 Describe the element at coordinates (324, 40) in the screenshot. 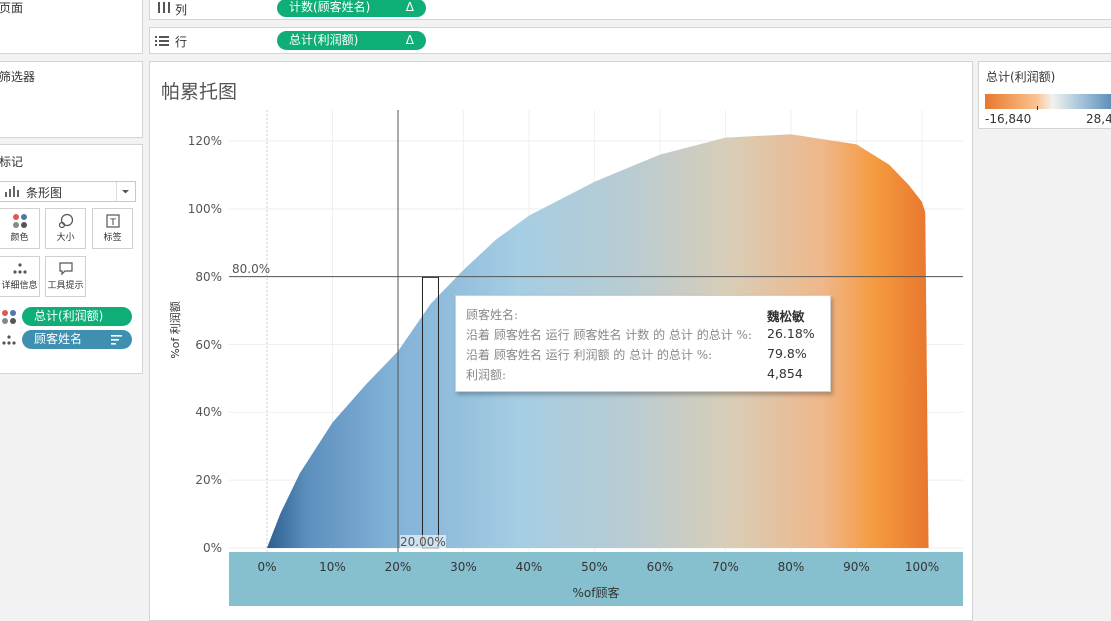

I see `rows-pill-label: 总计(利润额)` at that location.